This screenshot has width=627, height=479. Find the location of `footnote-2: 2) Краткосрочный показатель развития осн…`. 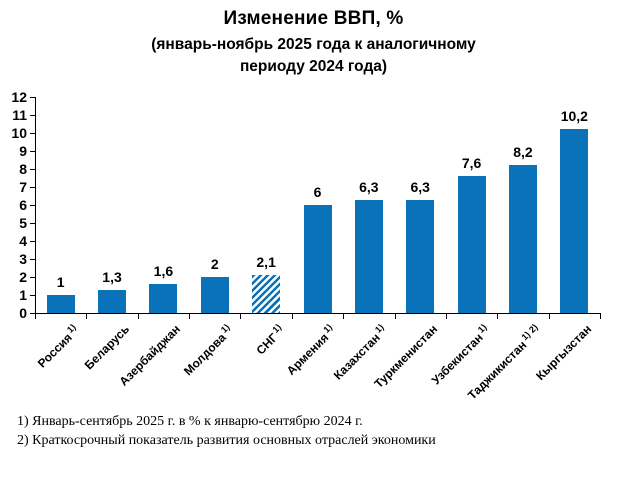

footnote-2: 2) Краткосрочный показатель развития осн… is located at coordinates (226, 440).